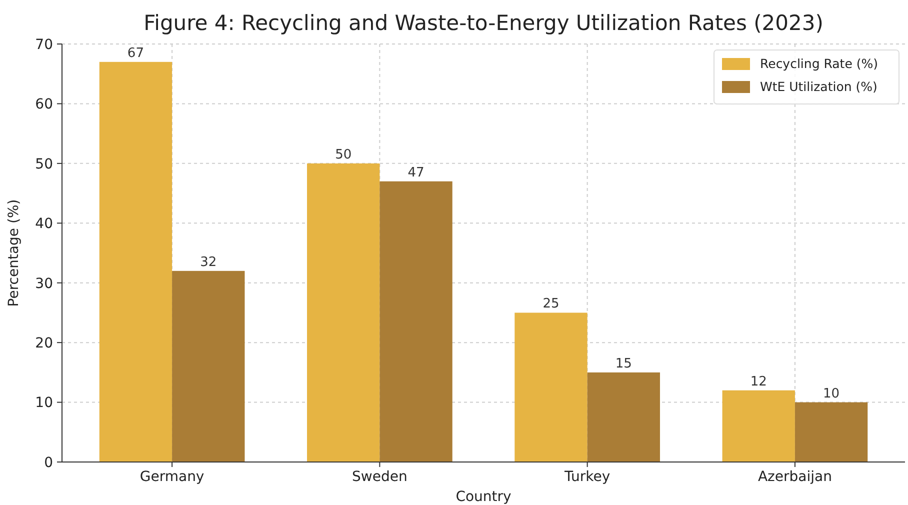  Describe the element at coordinates (758, 382) in the screenshot. I see `data-label: 12` at that location.